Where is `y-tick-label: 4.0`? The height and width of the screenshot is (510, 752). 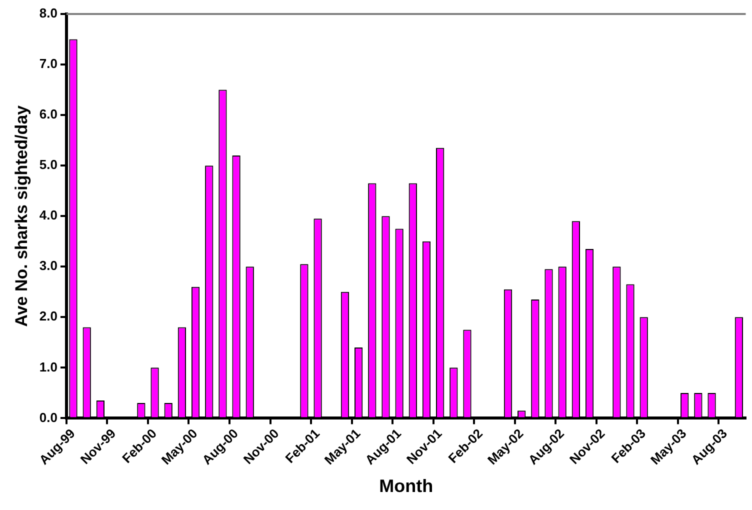
y-tick-label: 4.0 is located at coordinates (48, 215).